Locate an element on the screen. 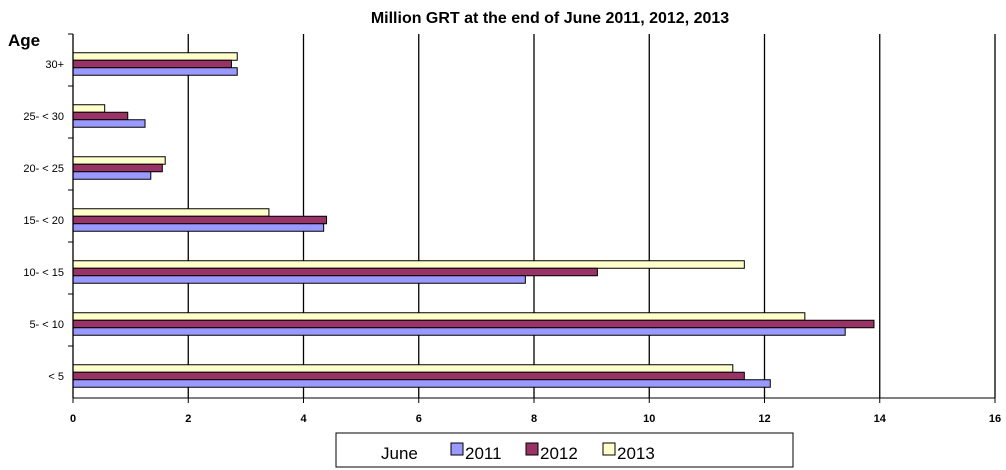  y-category-label: < 5 is located at coordinates (56, 377).